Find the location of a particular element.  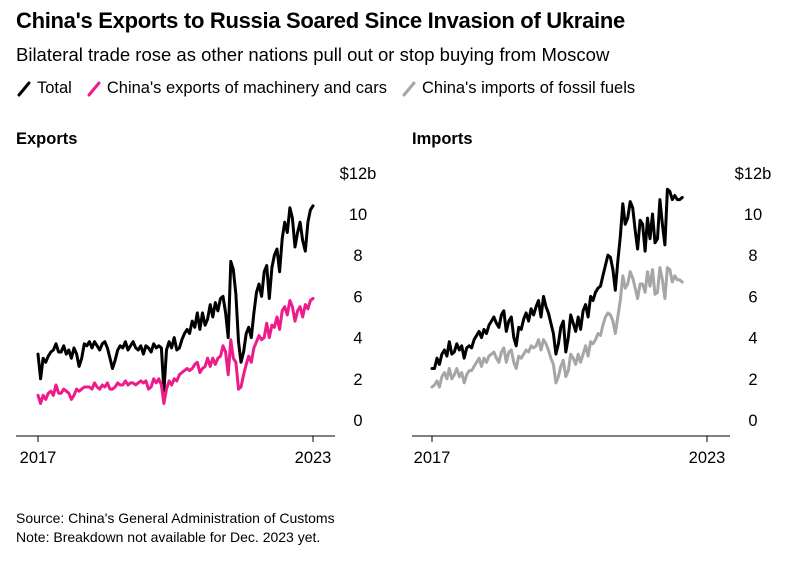

legend-item-total: Total is located at coordinates (44, 88).